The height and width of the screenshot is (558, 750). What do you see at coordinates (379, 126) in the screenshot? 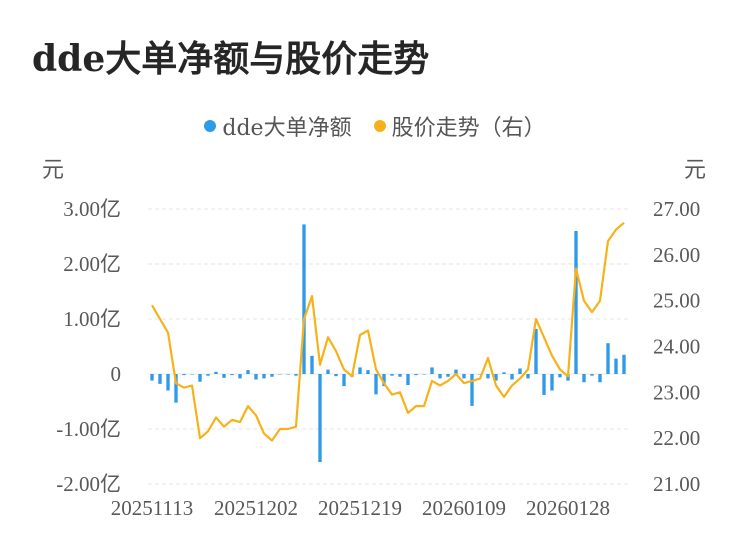
I see `legend-marker-line` at bounding box center [379, 126].